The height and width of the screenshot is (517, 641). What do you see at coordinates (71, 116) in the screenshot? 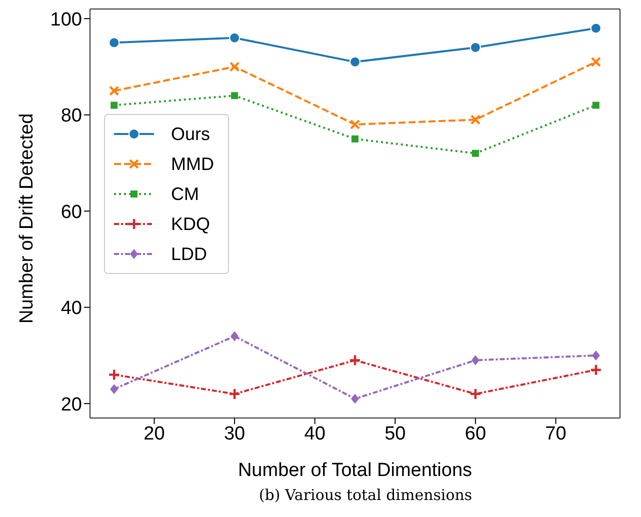
I see `y-tick-label: 80` at bounding box center [71, 116].